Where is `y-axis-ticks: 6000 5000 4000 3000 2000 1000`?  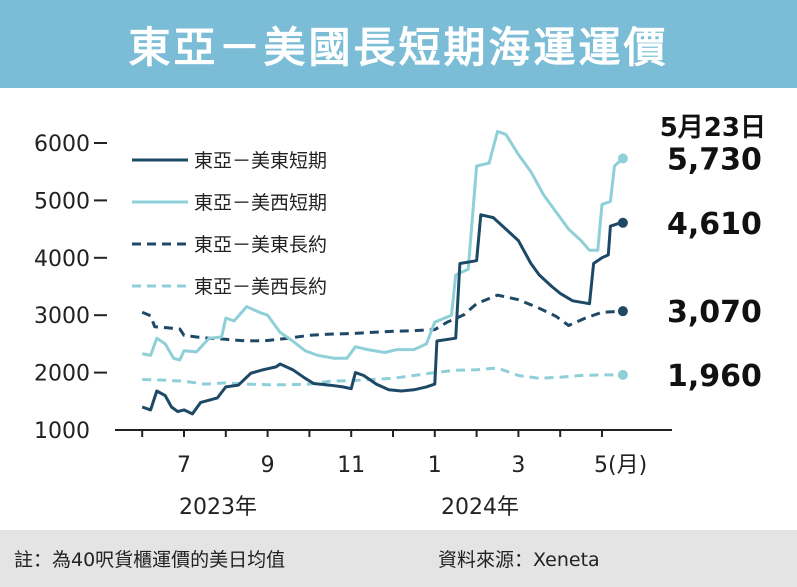 y-axis-ticks: 6000 5000 4000 3000 2000 1000 is located at coordinates (70, 288).